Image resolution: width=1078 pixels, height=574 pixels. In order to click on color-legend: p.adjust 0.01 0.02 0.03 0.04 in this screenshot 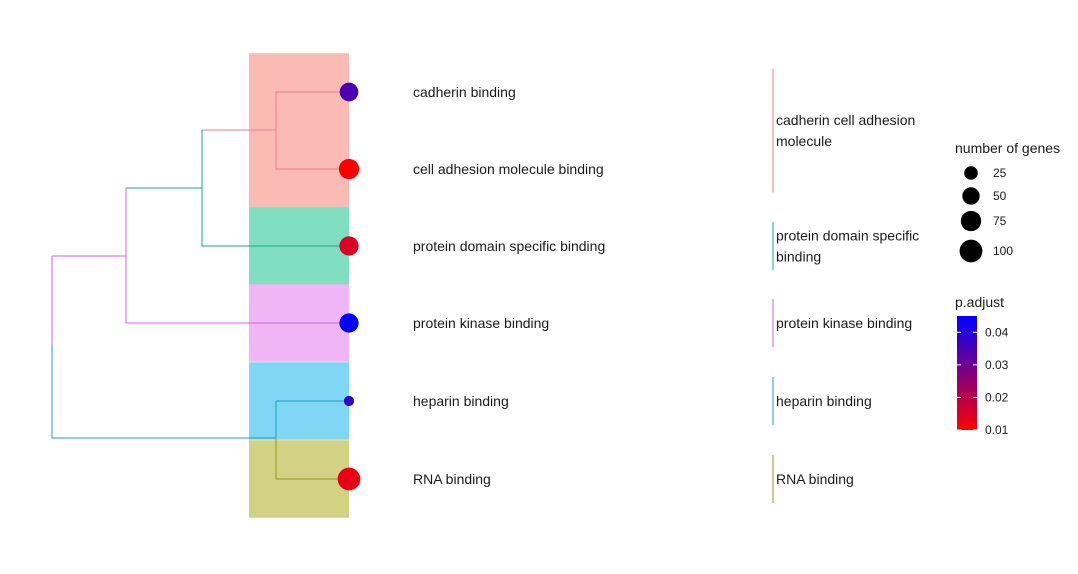, I will do `click(982, 365)`.